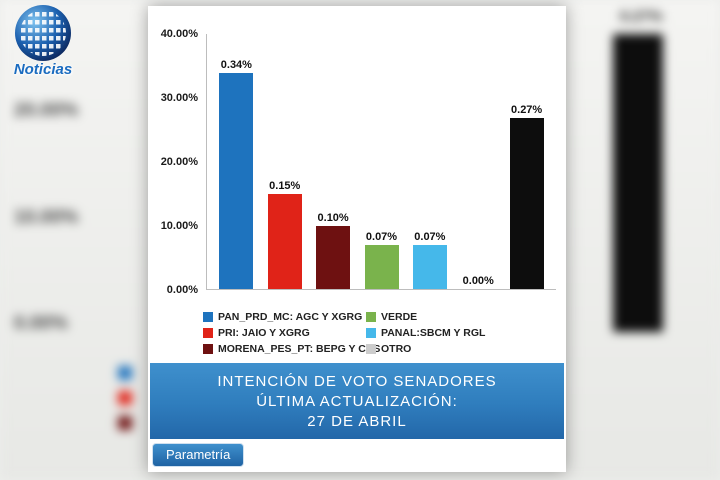 The image size is (720, 480). What do you see at coordinates (125, 423) in the screenshot?
I see `bg-legend-swatch-maroon` at bounding box center [125, 423].